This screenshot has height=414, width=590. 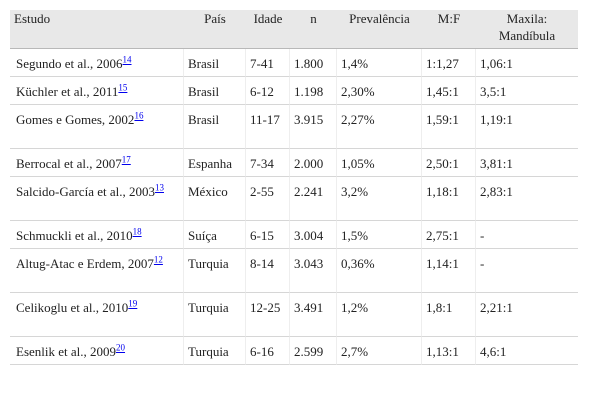 What do you see at coordinates (449, 63) in the screenshot?
I see `cell-mf: 1:1,27` at bounding box center [449, 63].